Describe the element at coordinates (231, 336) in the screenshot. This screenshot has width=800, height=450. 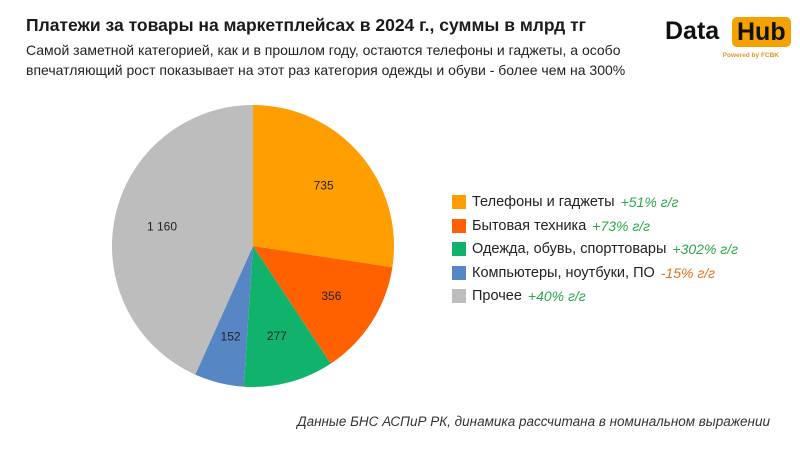
I see `slice-value-label-3: 152` at that location.